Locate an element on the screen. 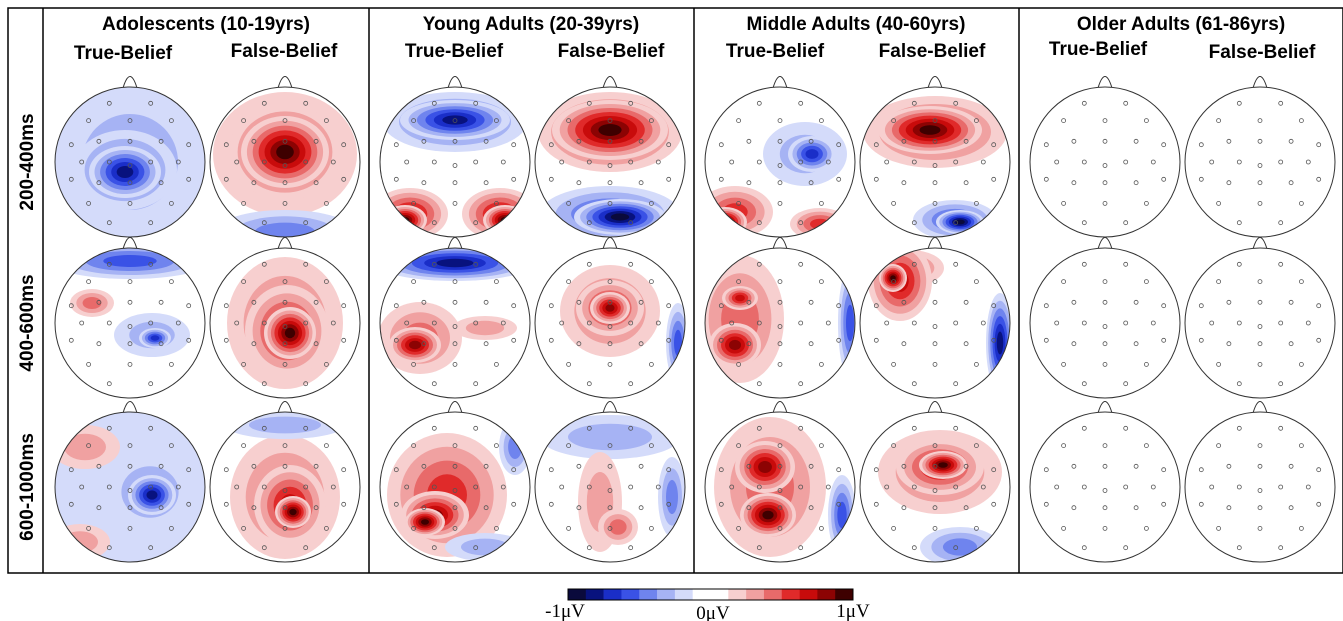 The width and height of the screenshot is (1343, 621). headmap-middle-adults-false-belief-400-600ms is located at coordinates (935, 318).